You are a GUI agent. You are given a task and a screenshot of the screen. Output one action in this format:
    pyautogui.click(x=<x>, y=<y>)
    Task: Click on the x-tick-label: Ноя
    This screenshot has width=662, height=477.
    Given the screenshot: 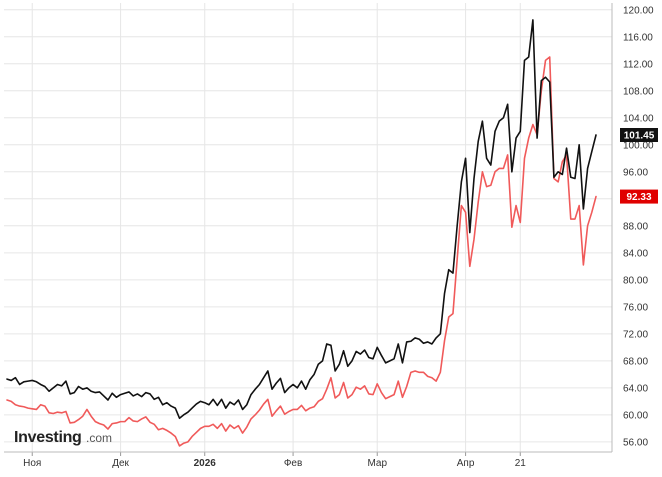 What is the action you would take?
    pyautogui.click(x=32, y=463)
    